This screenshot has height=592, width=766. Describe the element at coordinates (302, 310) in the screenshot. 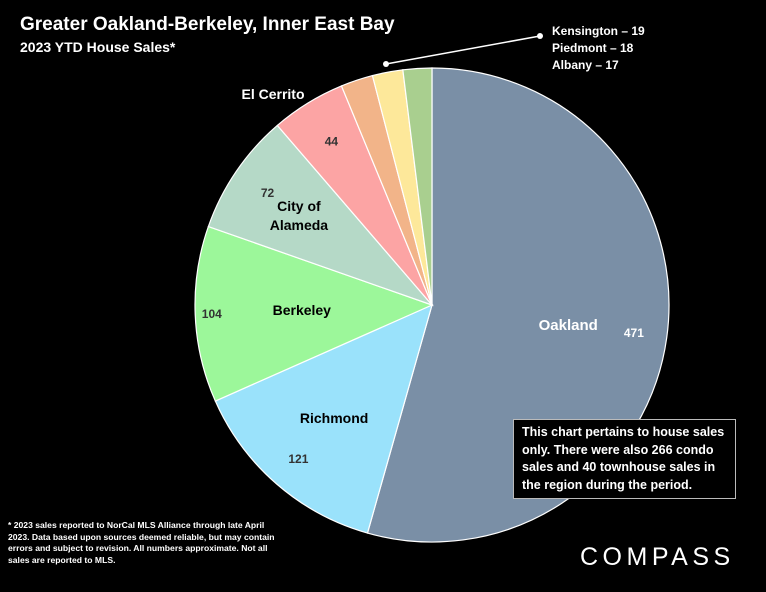

I see `label-berkeley: Berkeley` at that location.